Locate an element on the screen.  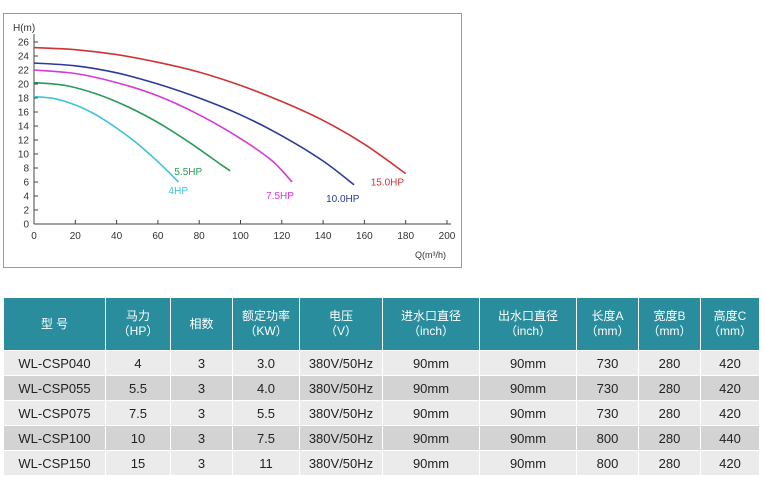
series-line-15-0hp is located at coordinates (220, 110).